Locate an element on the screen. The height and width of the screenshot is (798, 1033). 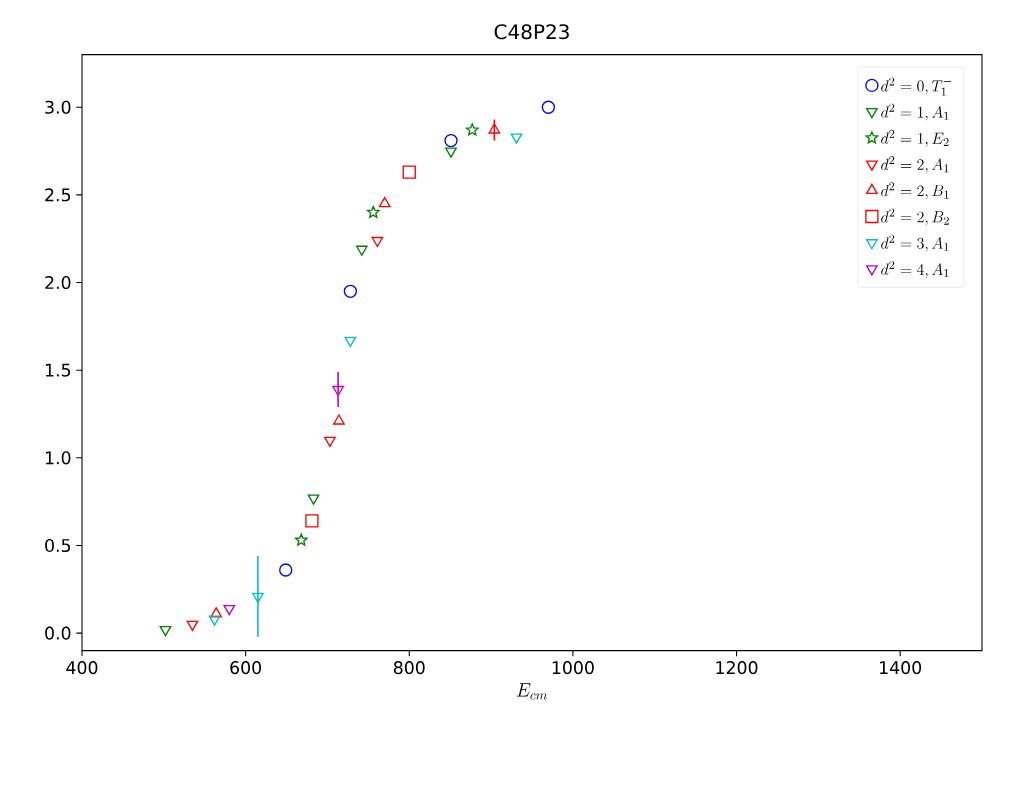
x-tick-label: 1000 is located at coordinates (573, 668).